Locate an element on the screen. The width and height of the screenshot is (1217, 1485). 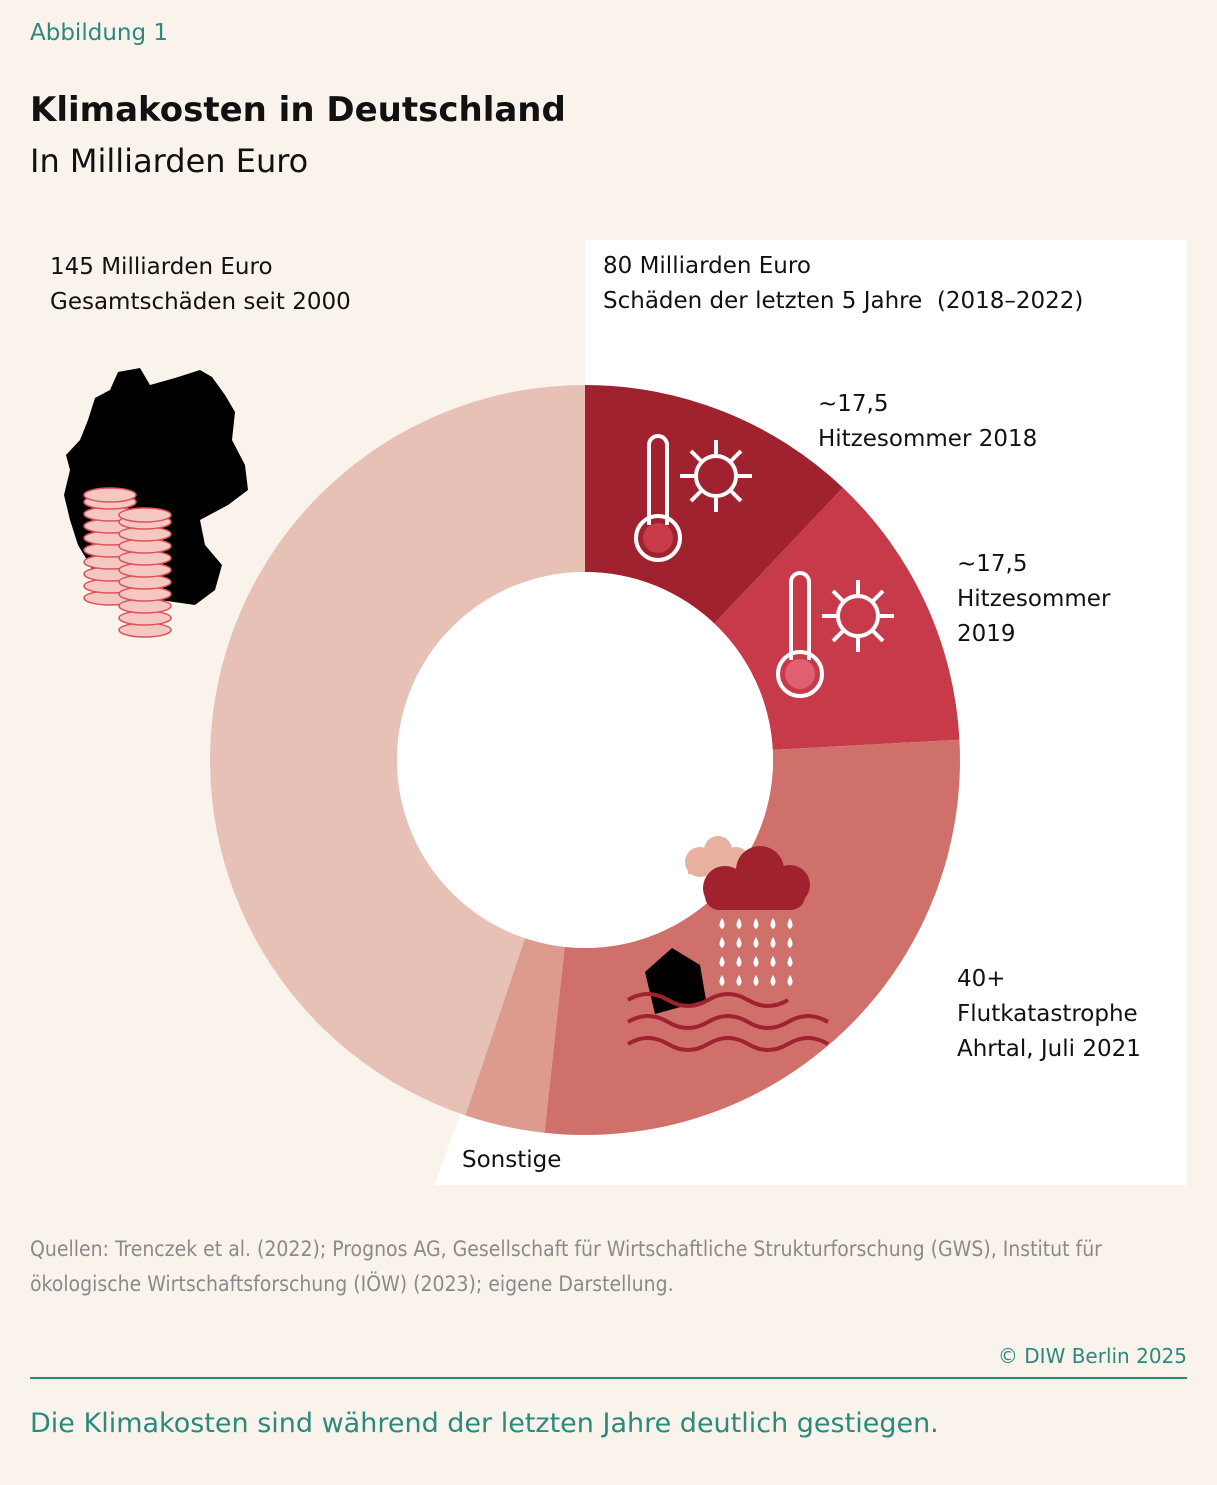
figure-label: Abbildung 1 is located at coordinates (99, 33).